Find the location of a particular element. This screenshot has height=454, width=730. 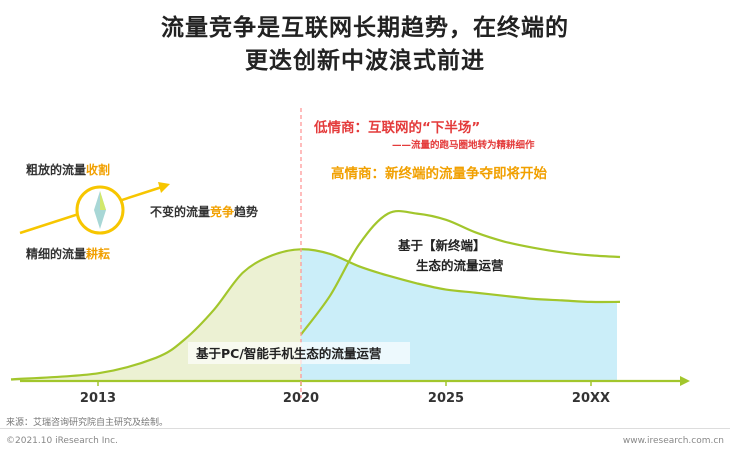

x-axis is located at coordinates (355, 381).